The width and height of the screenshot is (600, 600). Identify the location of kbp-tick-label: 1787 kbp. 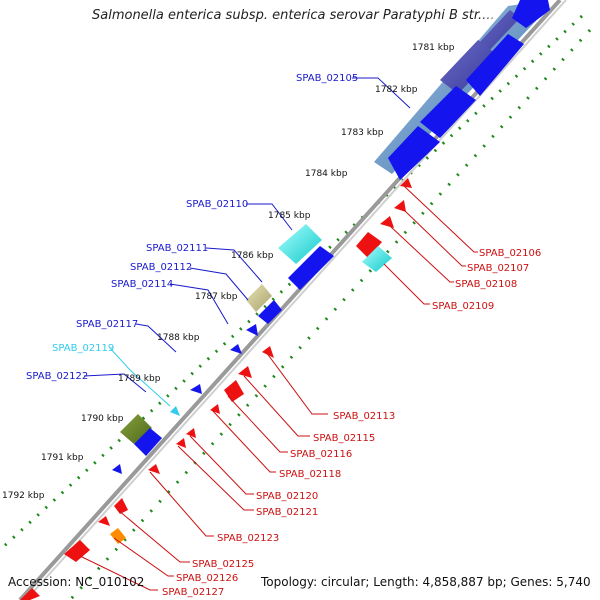
(216, 297).